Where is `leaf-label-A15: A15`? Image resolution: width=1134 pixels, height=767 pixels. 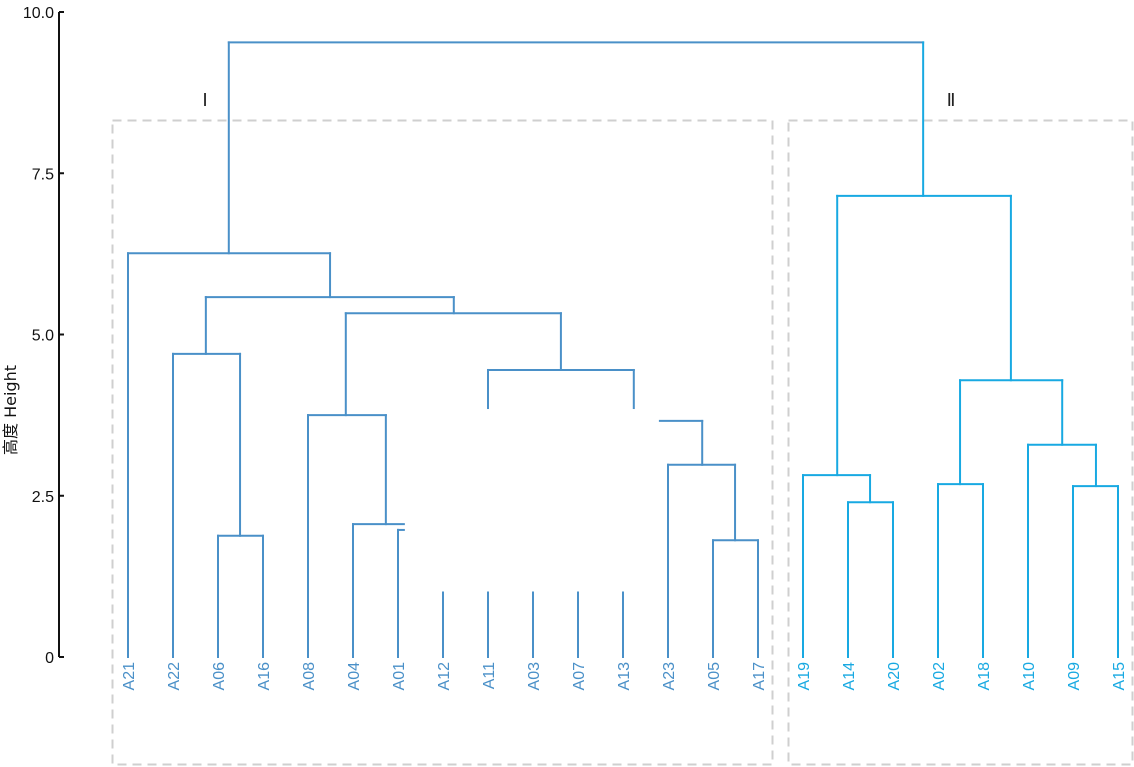 leaf-label-A15: A15 is located at coordinates (1119, 676).